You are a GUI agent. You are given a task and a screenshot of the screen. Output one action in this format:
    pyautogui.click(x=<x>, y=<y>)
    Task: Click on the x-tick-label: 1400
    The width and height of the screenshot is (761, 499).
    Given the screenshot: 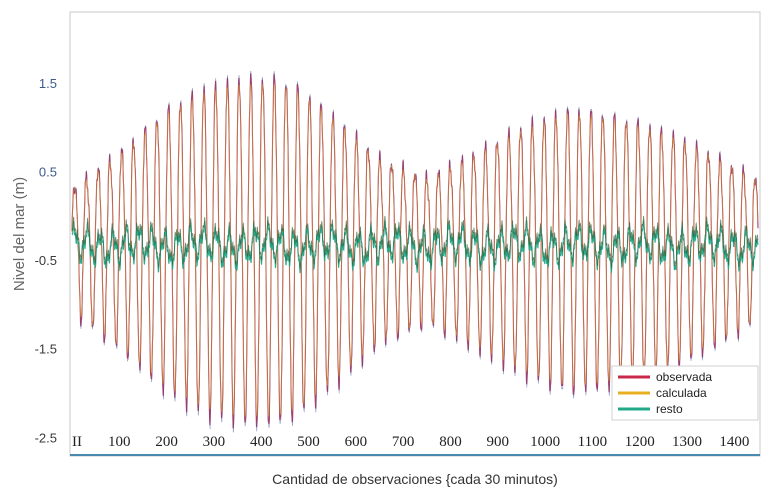 What is the action you would take?
    pyautogui.click(x=734, y=442)
    